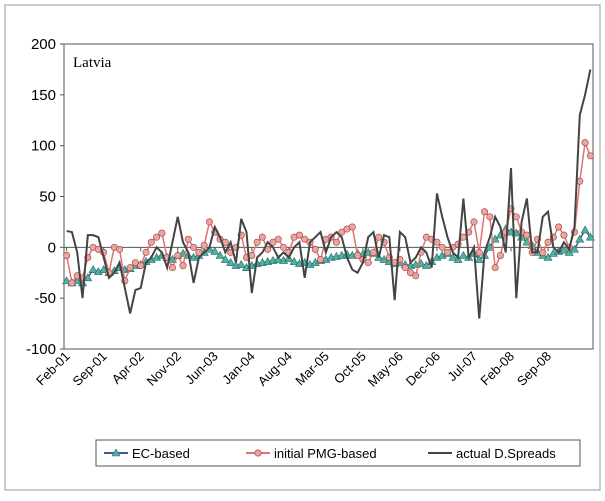 This screenshot has width=605, height=501. I want to click on y-tick-label: 0, so click(52, 247).